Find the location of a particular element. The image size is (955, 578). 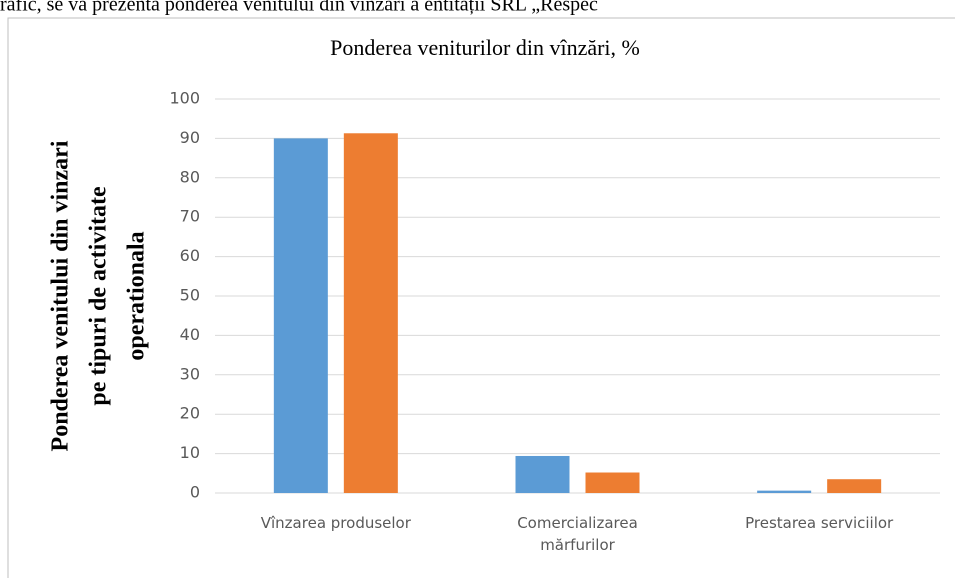

x-tick-label: Vînzarea produselor is located at coordinates (335, 523).